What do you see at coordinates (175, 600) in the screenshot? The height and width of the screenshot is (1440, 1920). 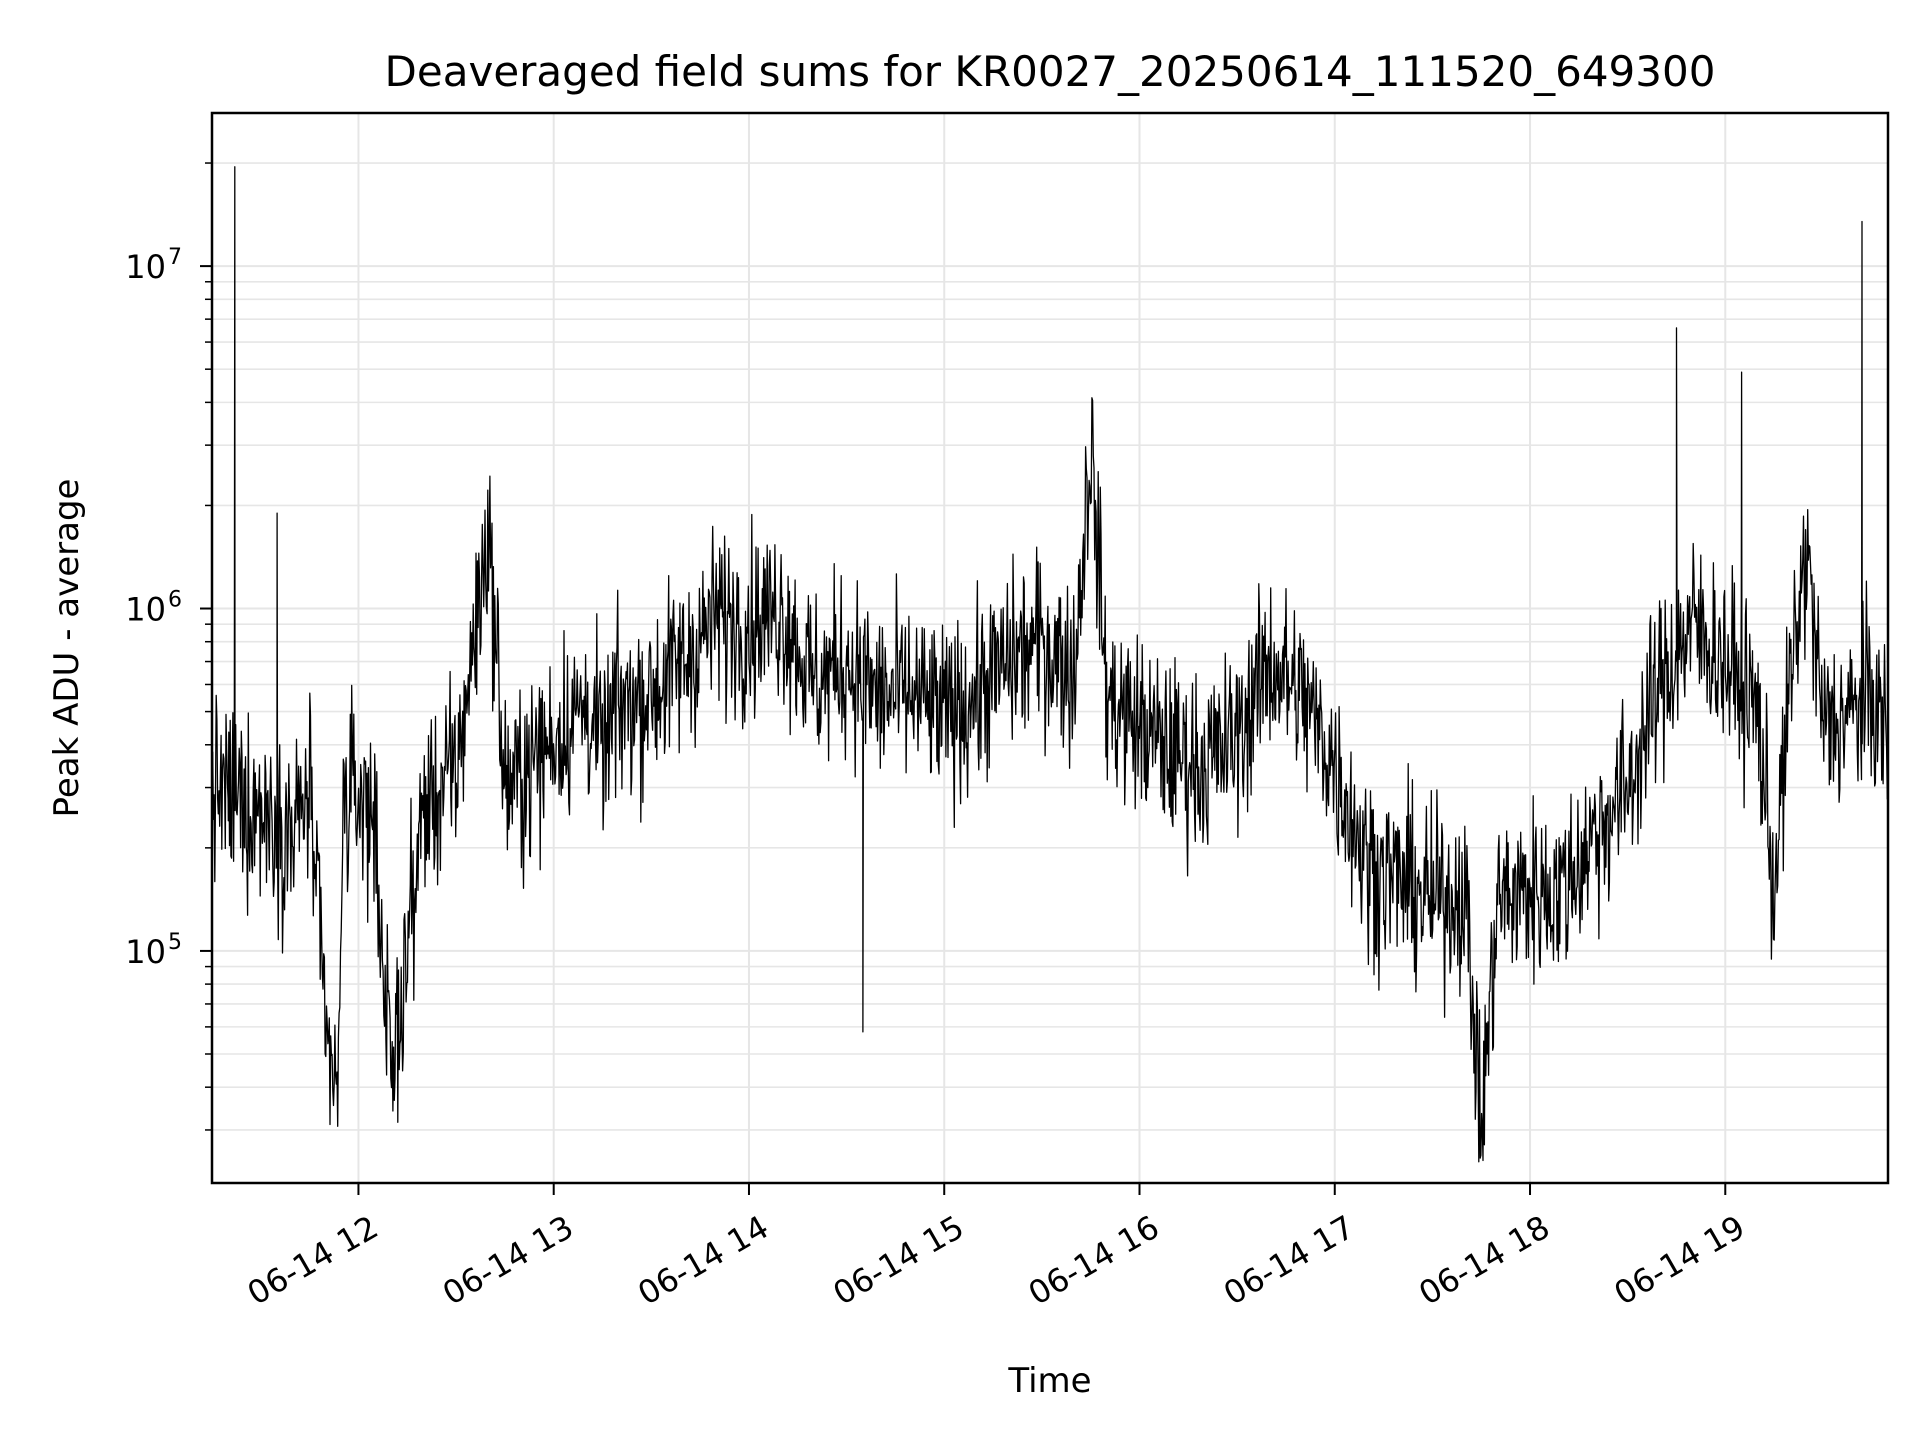 I see `y-tick-exponent: 6` at bounding box center [175, 600].